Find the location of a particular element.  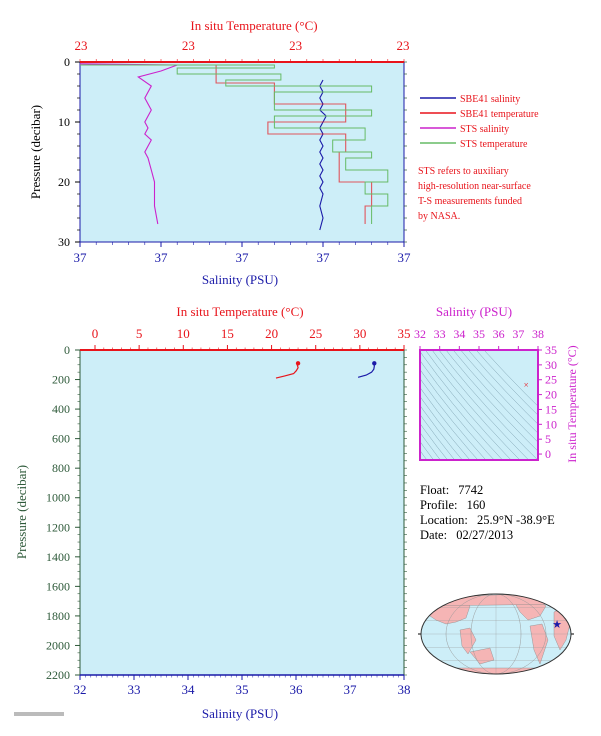

top-chart-series is located at coordinates (234, 147).